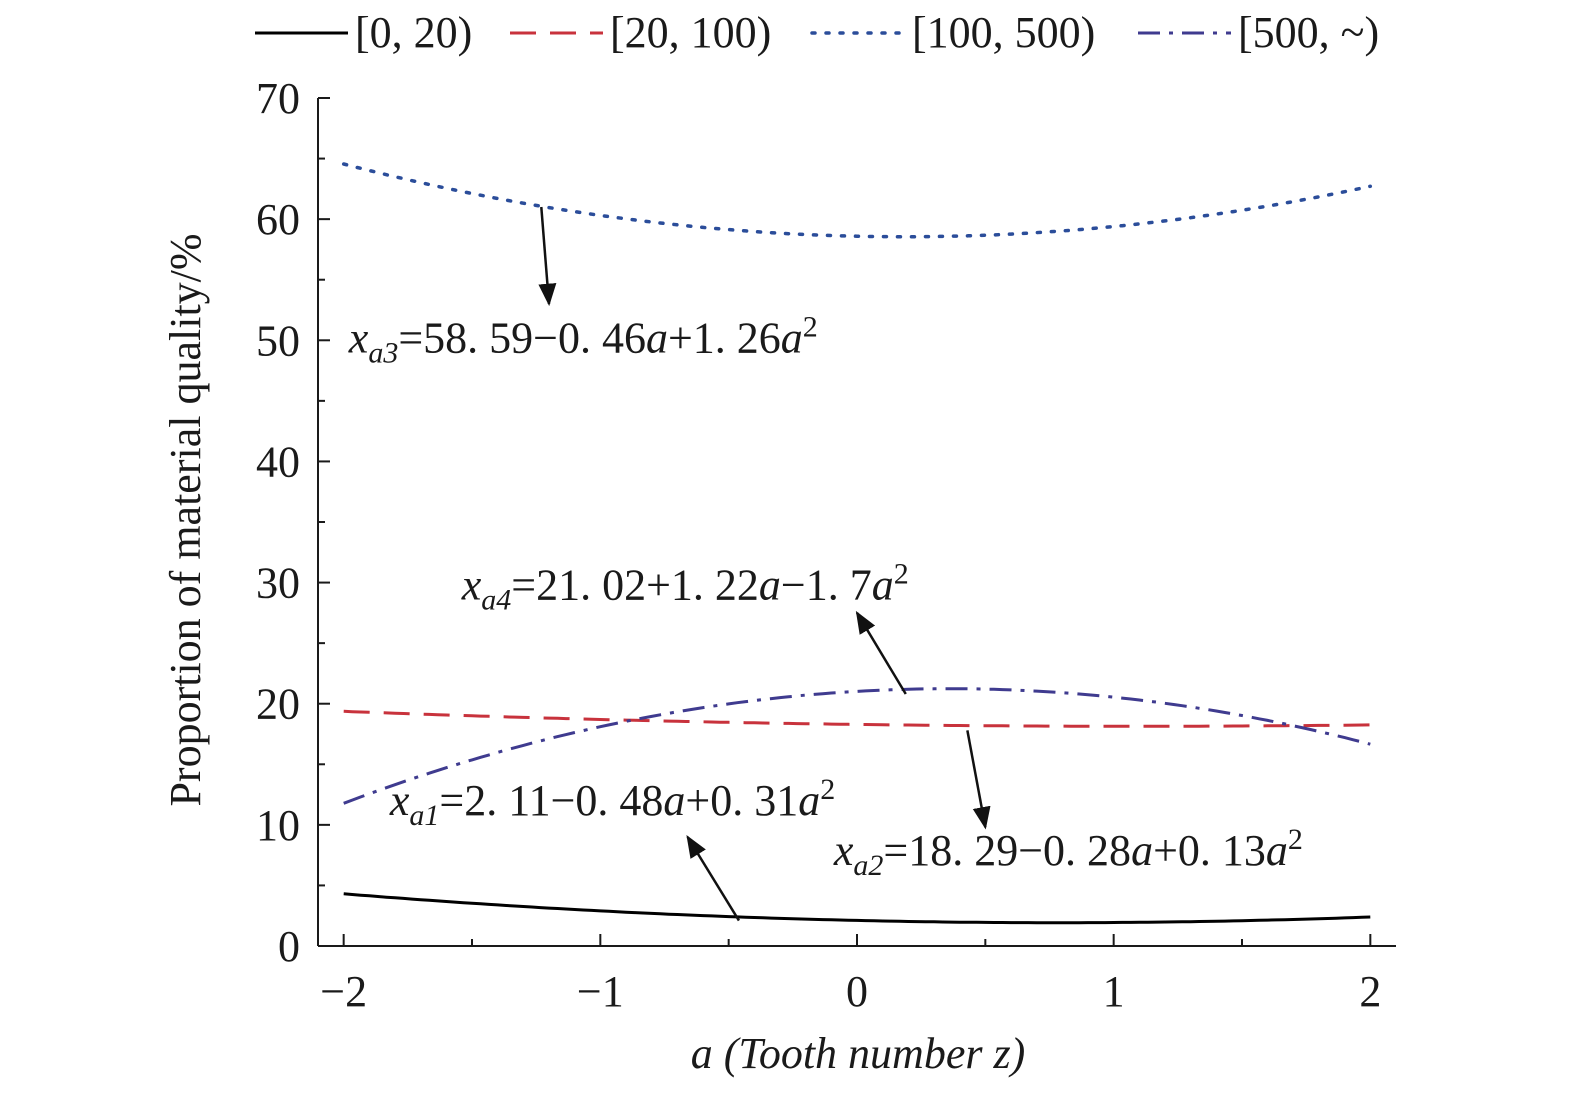  What do you see at coordinates (702, 1053) in the screenshot?
I see `x-axis-title-var: a` at bounding box center [702, 1053].